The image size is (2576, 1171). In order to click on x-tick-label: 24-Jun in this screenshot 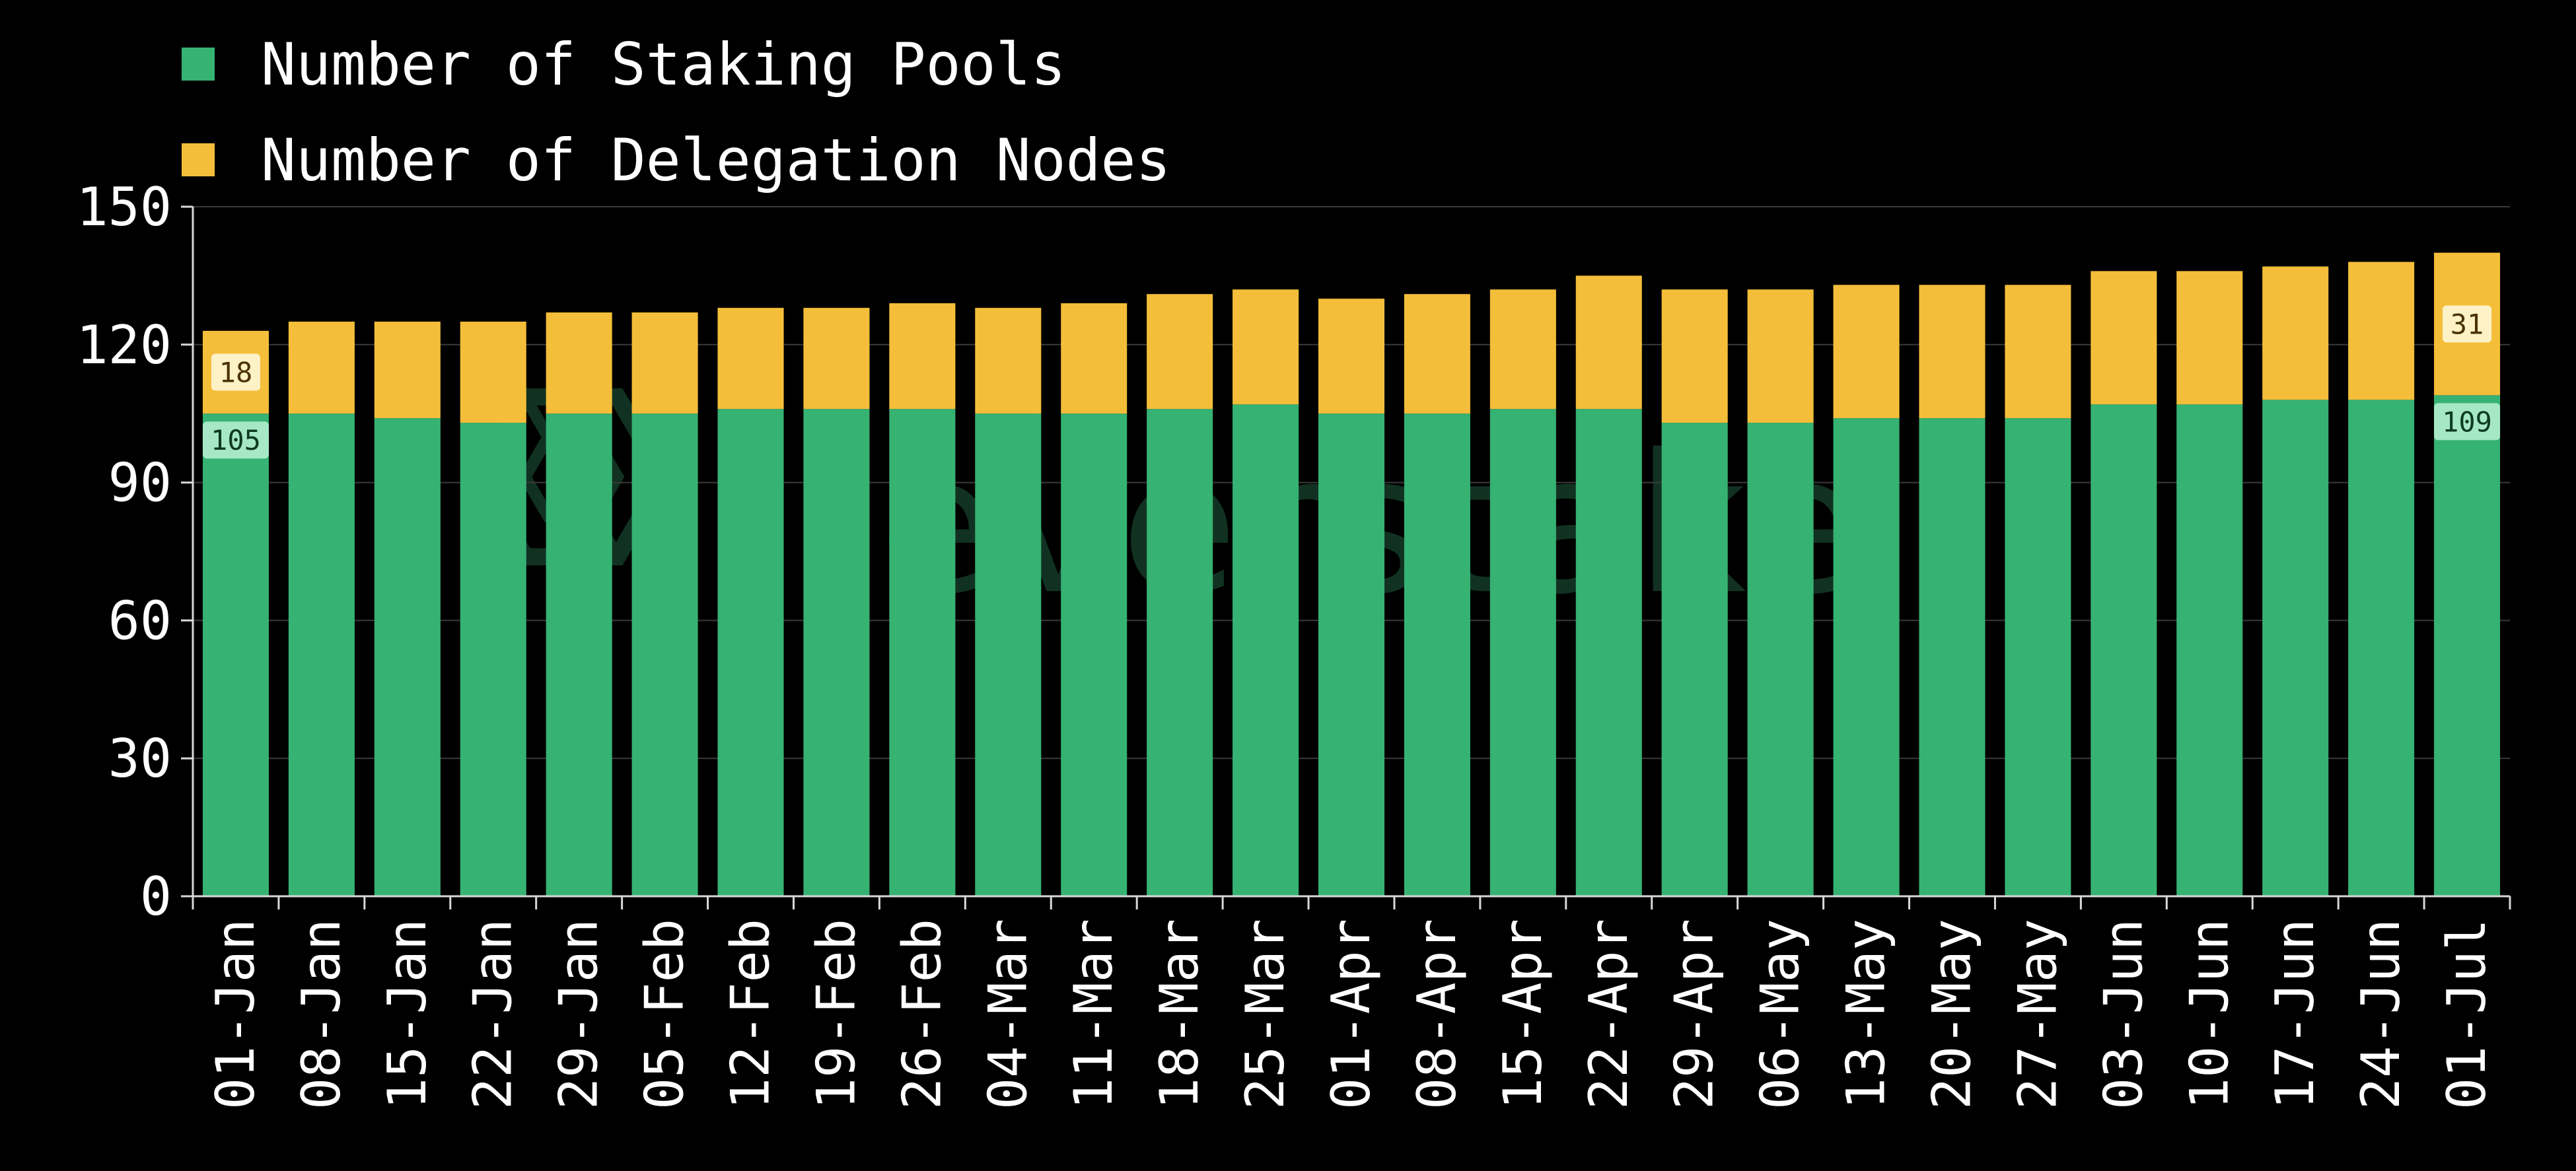, I will do `click(2381, 1014)`.